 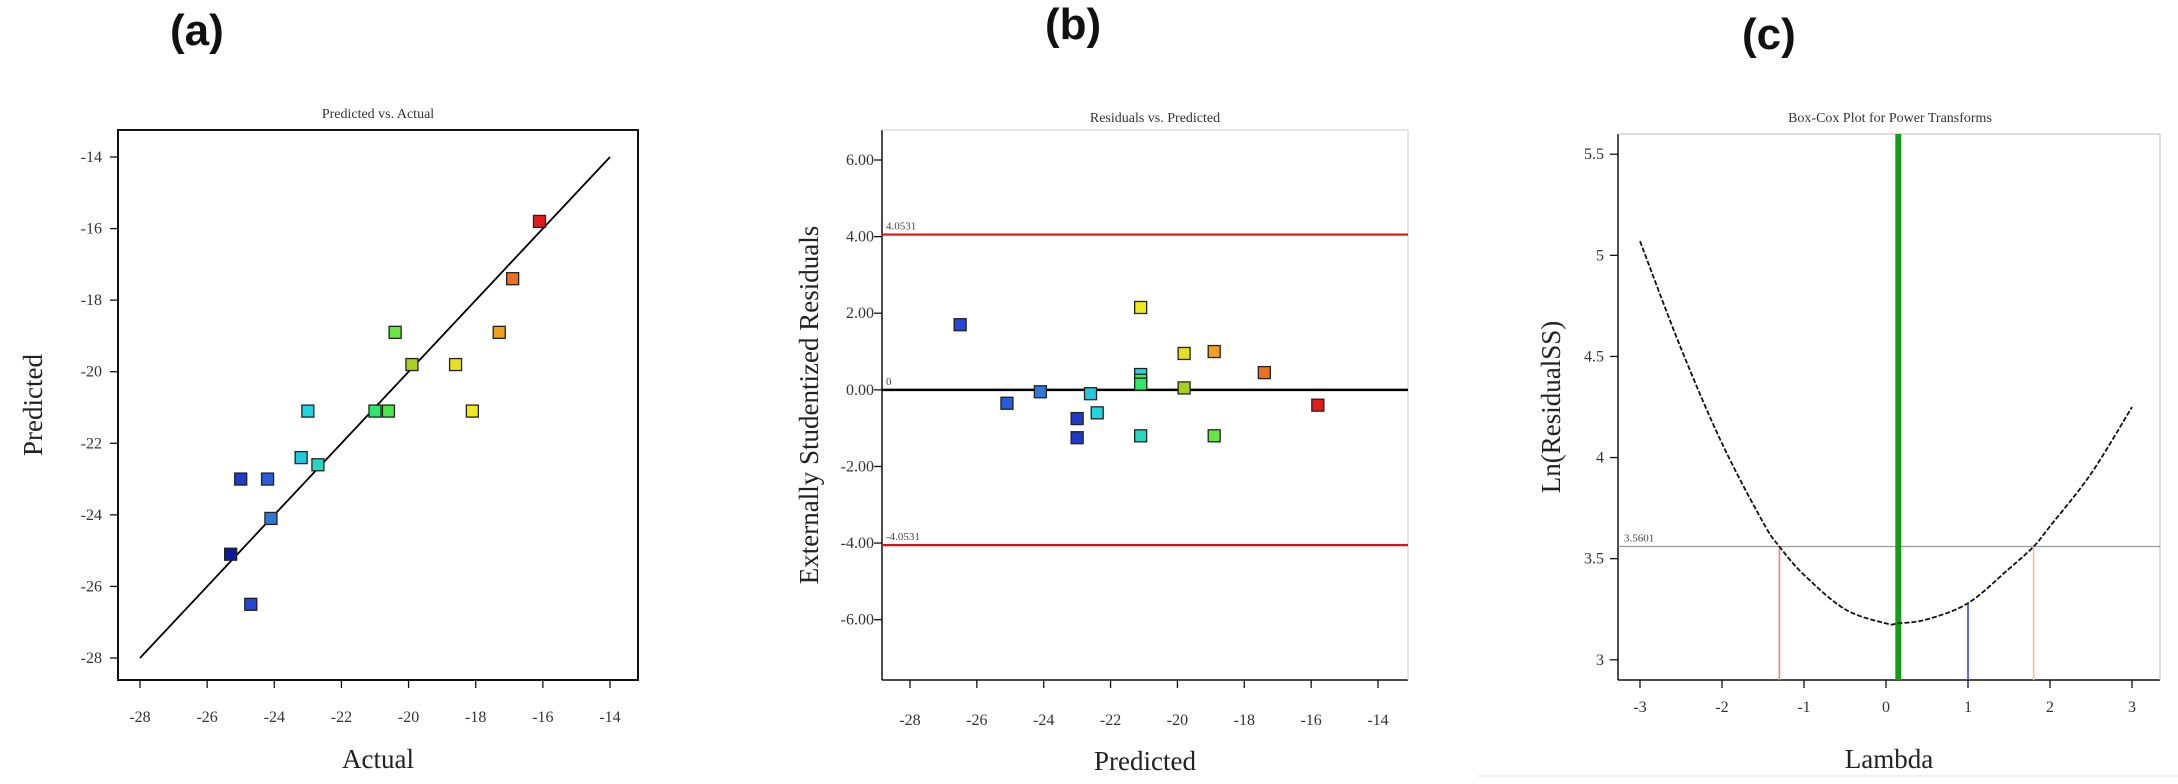 What do you see at coordinates (1886, 433) in the screenshot?
I see `box-cox-curve` at bounding box center [1886, 433].